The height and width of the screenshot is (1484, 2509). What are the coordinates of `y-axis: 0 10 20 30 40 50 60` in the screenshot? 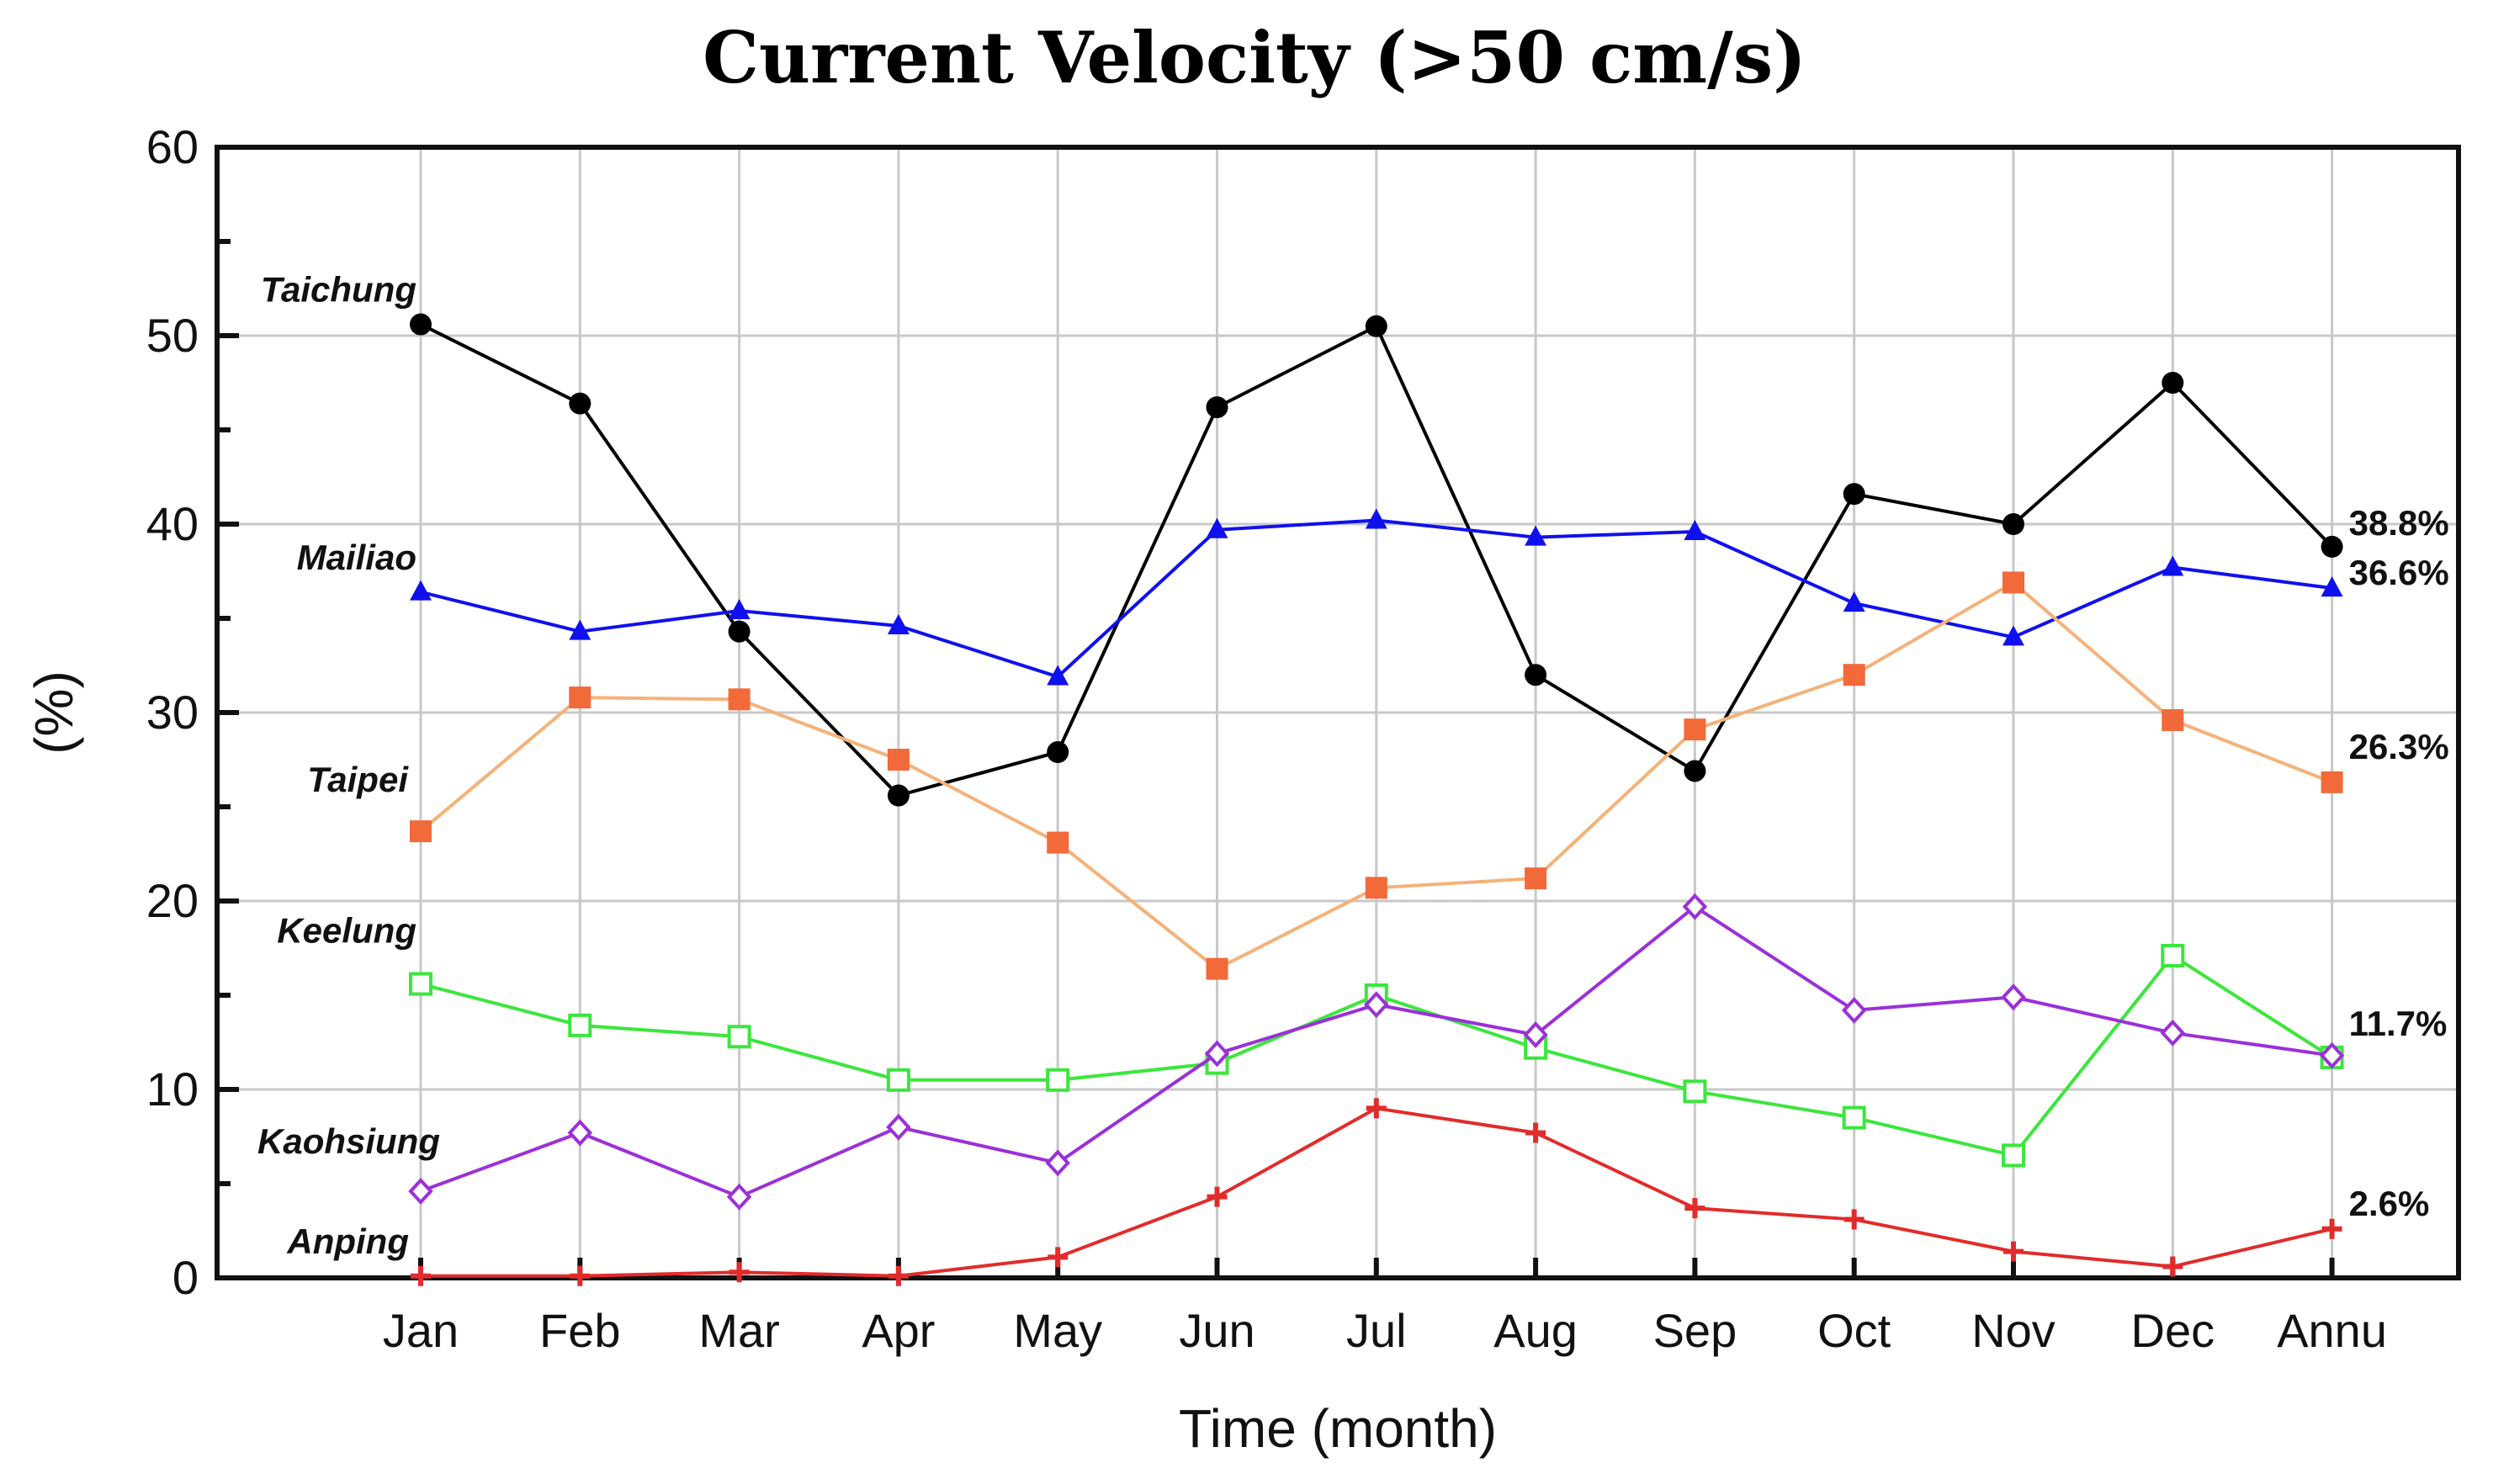 It's located at (192, 712).